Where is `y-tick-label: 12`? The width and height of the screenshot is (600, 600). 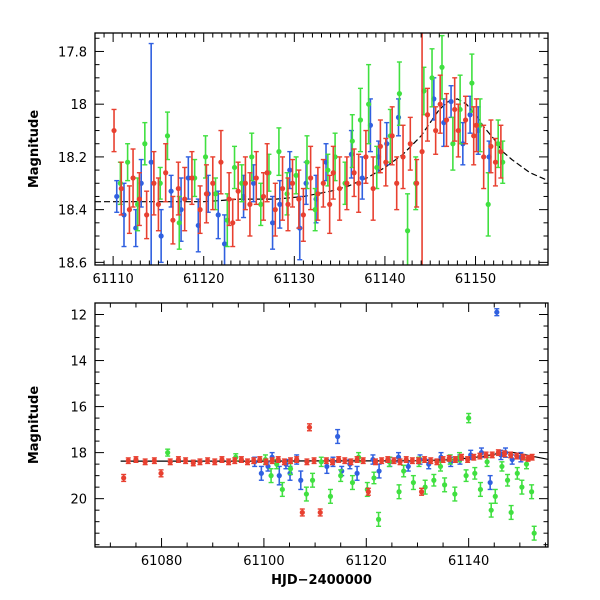 y-tick-label: 12 is located at coordinates (78, 316).